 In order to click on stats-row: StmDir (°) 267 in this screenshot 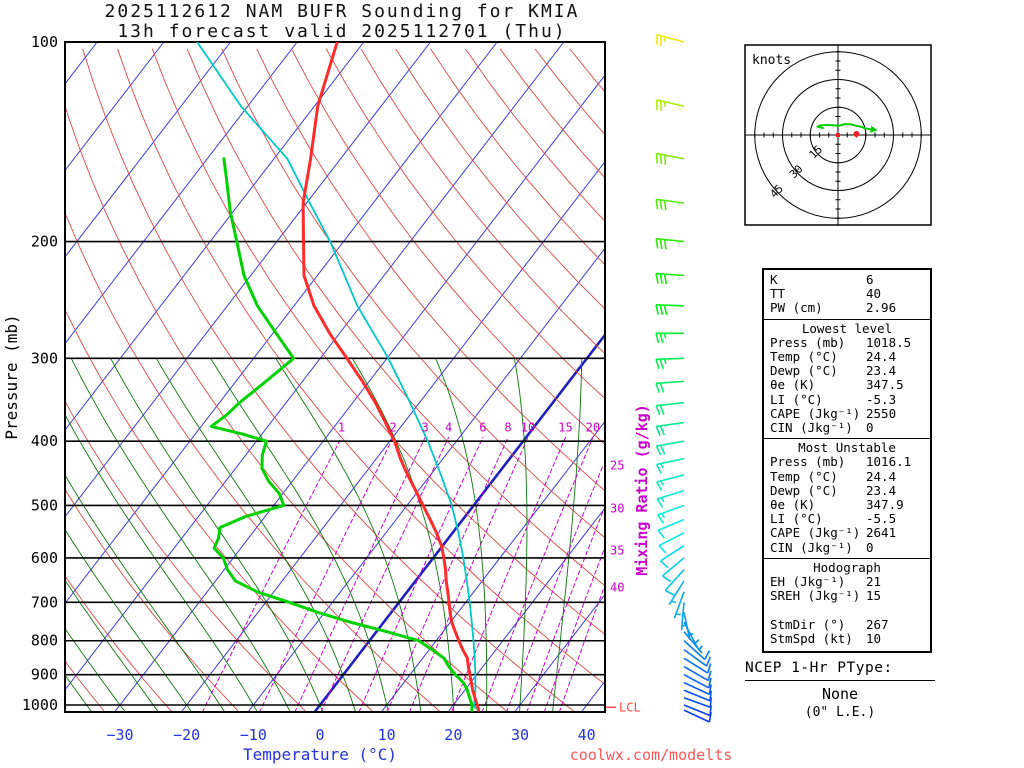, I will do `click(847, 624)`.